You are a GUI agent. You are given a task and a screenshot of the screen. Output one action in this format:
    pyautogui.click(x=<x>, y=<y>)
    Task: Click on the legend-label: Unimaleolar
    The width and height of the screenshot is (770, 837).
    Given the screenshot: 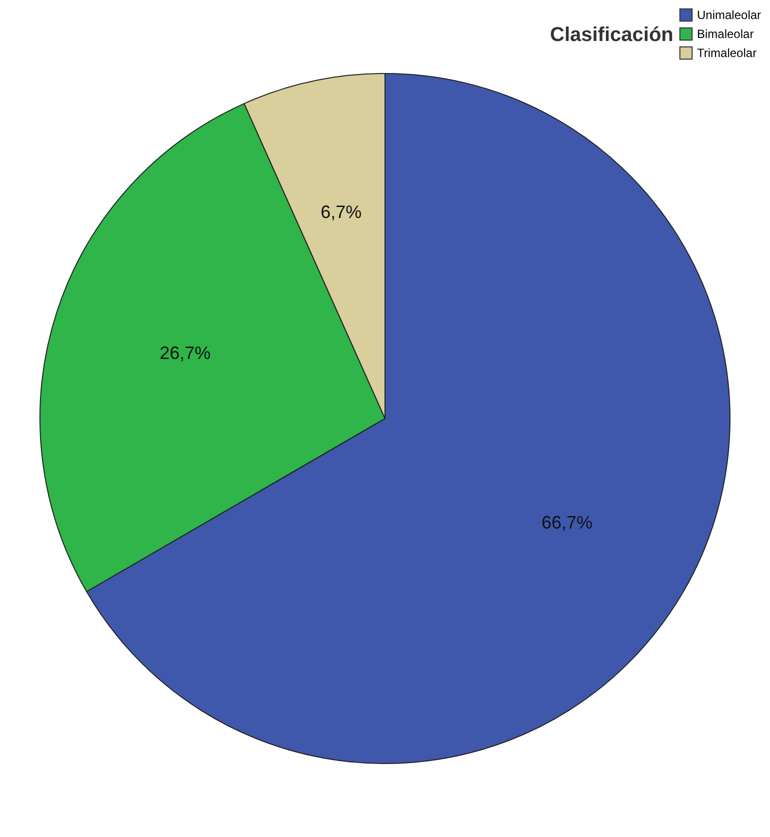 What is the action you would take?
    pyautogui.click(x=729, y=15)
    